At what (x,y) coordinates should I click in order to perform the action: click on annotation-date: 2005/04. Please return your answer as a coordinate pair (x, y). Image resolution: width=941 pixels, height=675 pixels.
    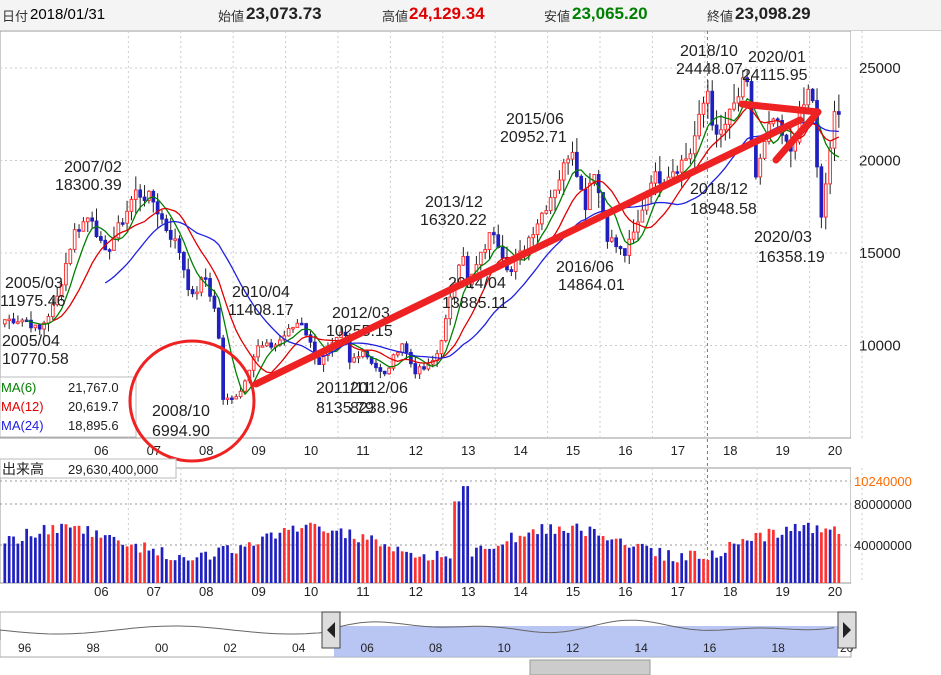
    Looking at the image, I should click on (31, 341).